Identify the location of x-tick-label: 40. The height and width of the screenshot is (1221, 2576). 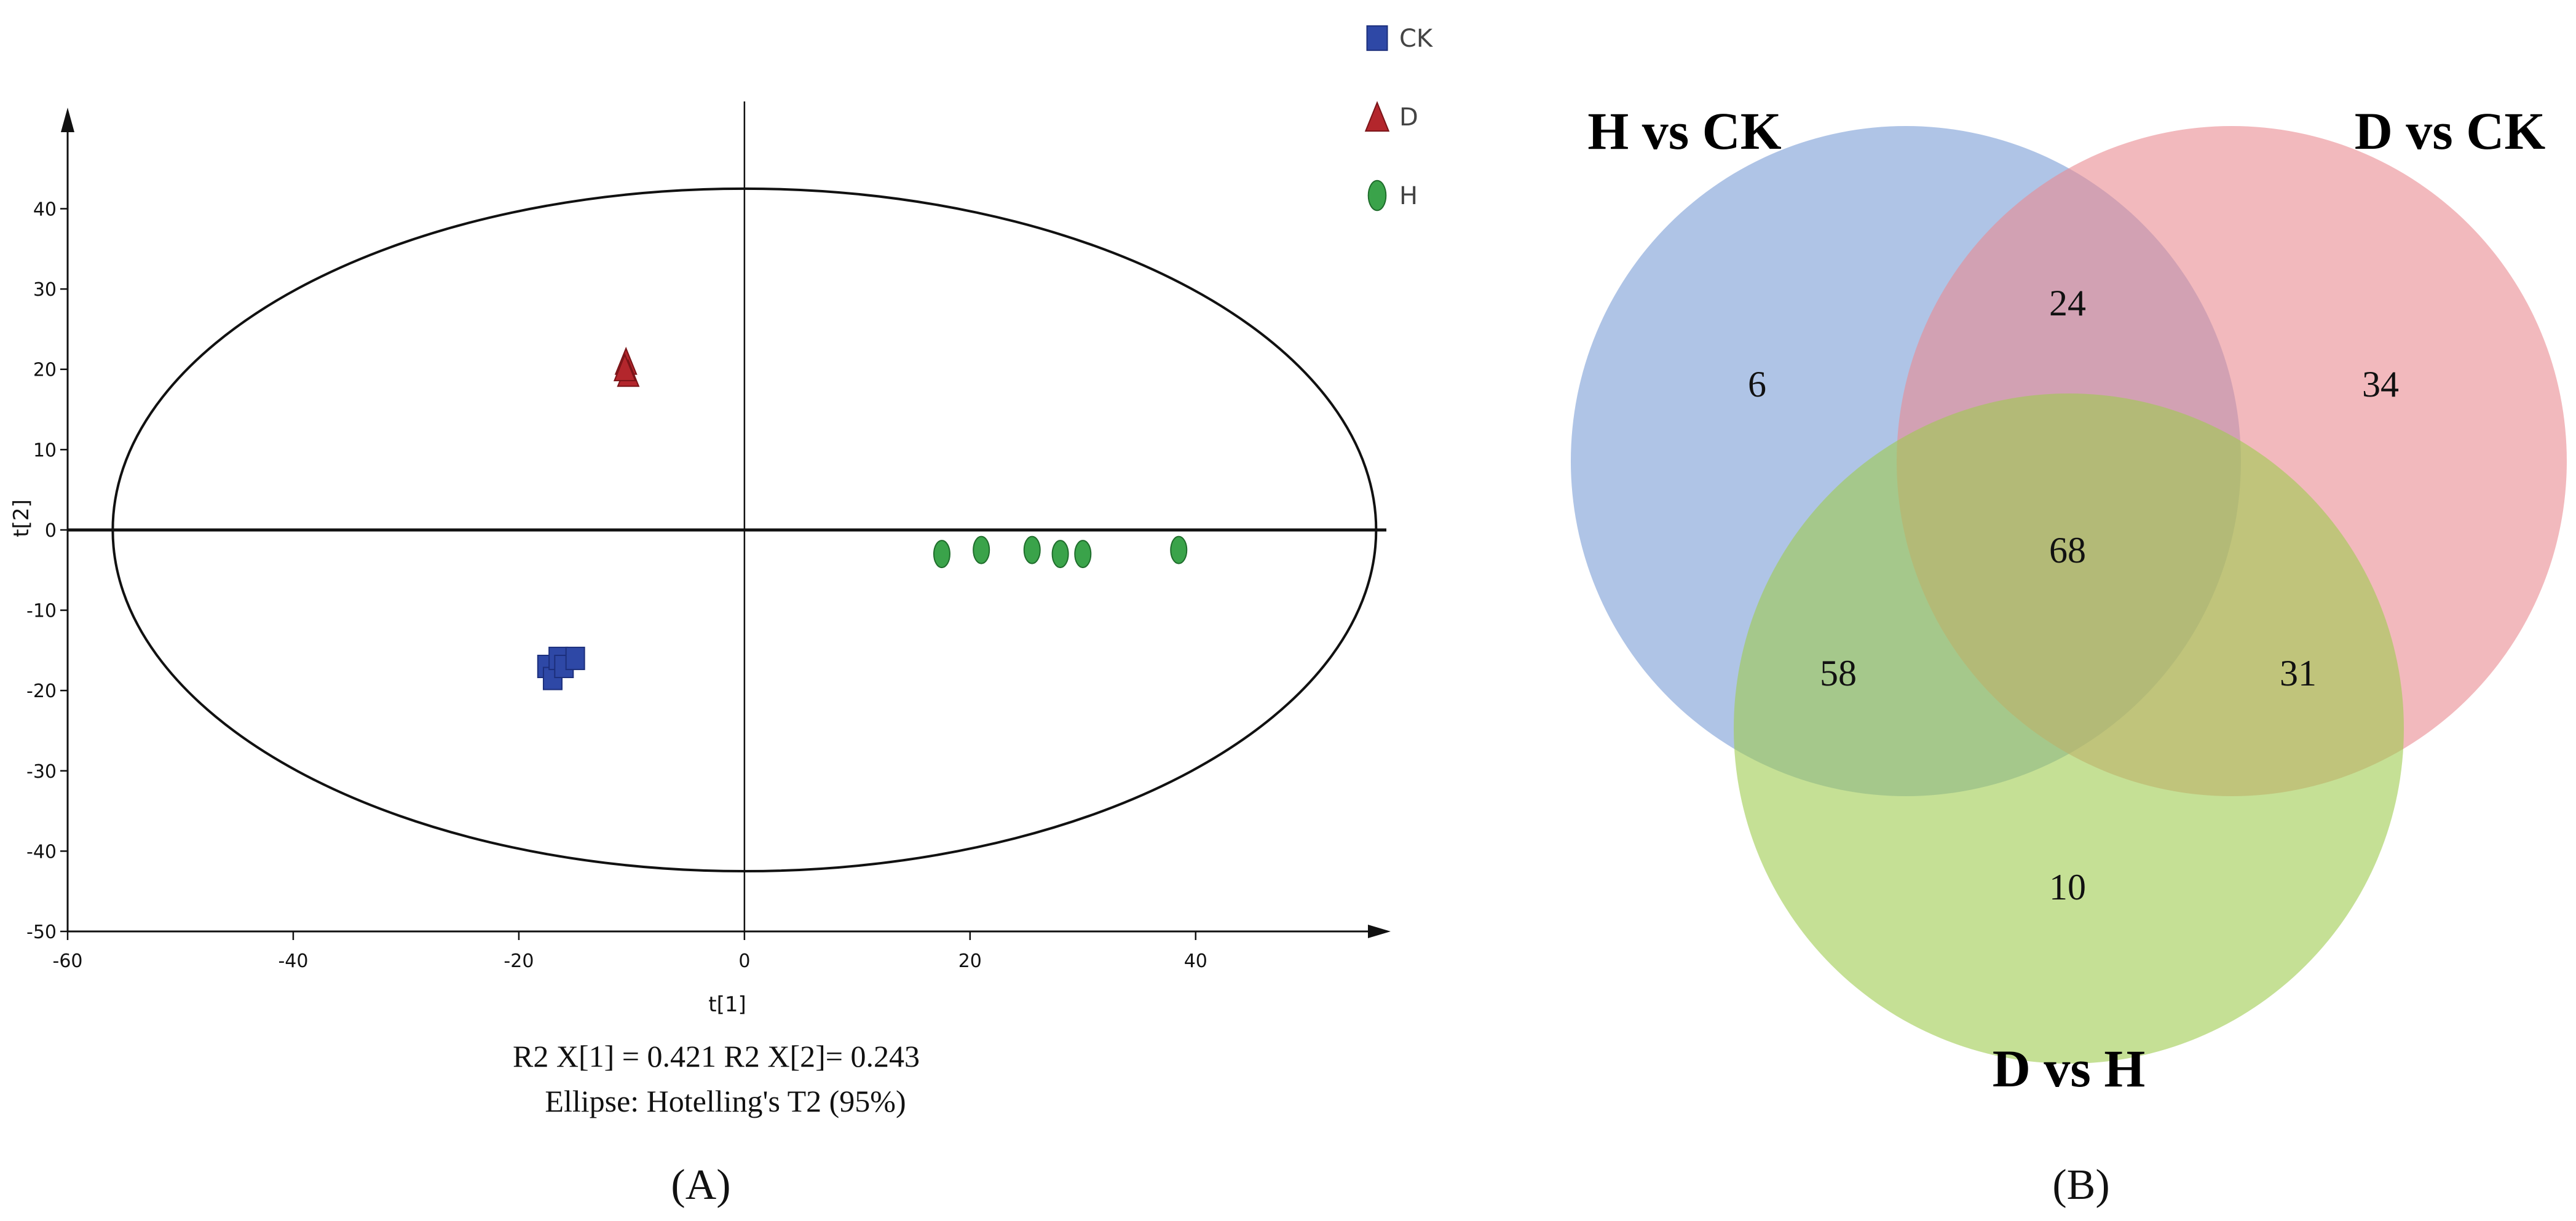
(1195, 961).